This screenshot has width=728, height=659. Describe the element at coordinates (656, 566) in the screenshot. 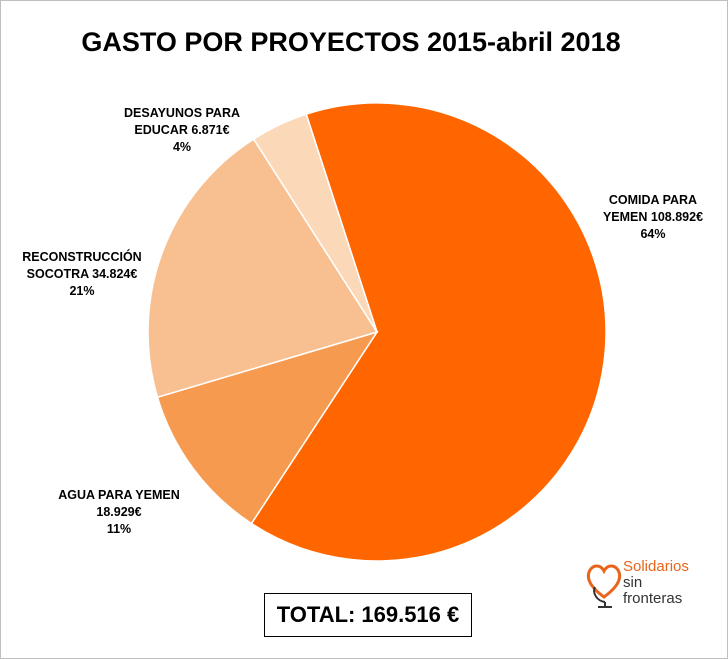

I see `logo-line1: Solidarios` at that location.